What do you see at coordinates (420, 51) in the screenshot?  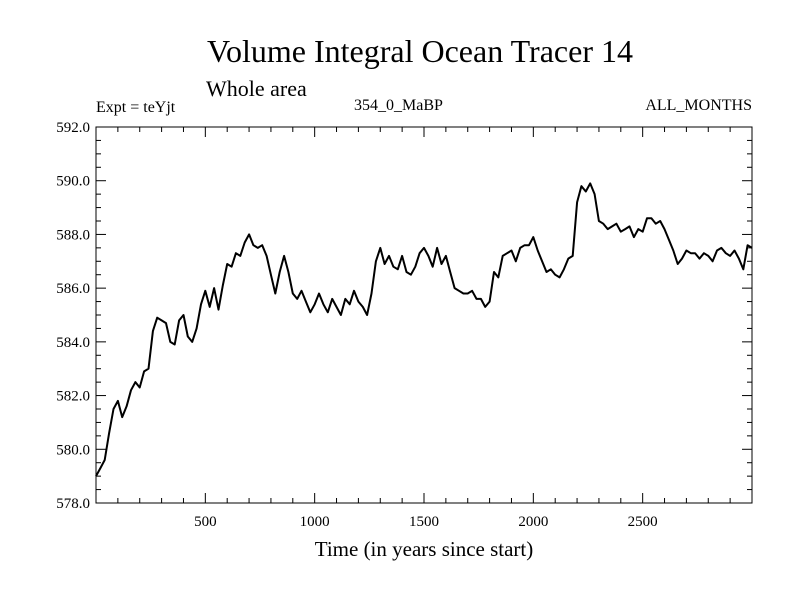 I see `chart-title: Volume Integral Ocean Tracer 14` at bounding box center [420, 51].